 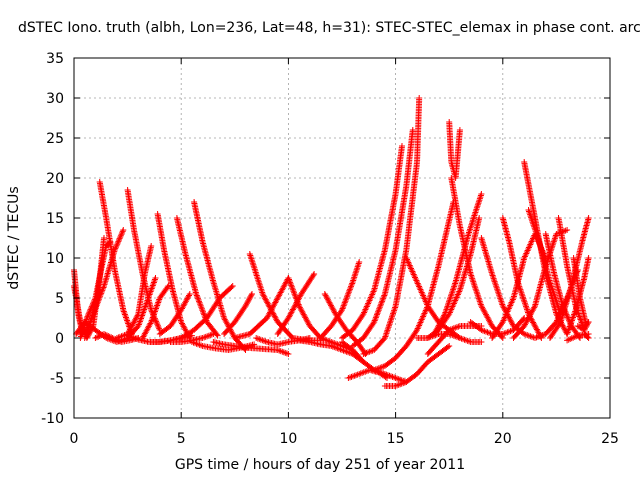 I want to click on x-tick-label: 10, so click(x=288, y=439).